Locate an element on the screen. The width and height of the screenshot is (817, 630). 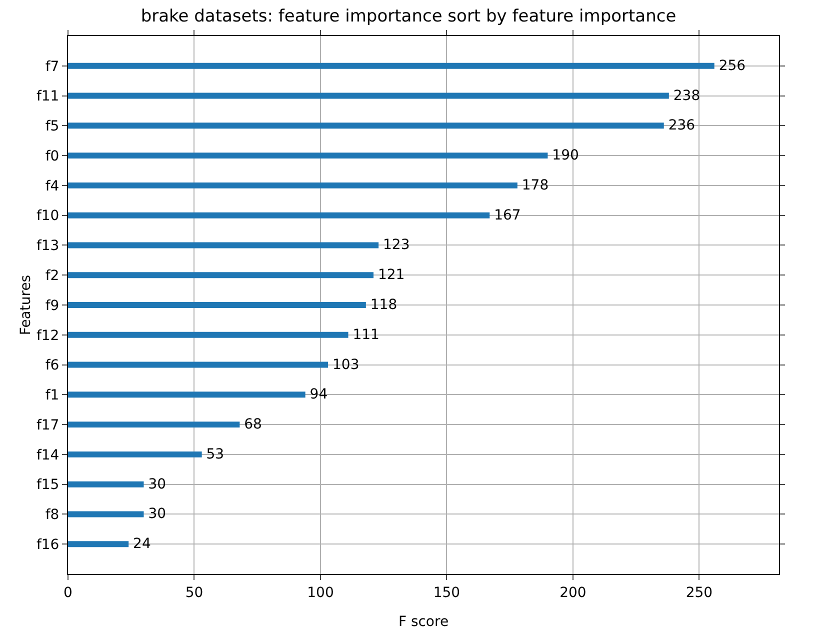
y-tick-label: f2 is located at coordinates (52, 276).